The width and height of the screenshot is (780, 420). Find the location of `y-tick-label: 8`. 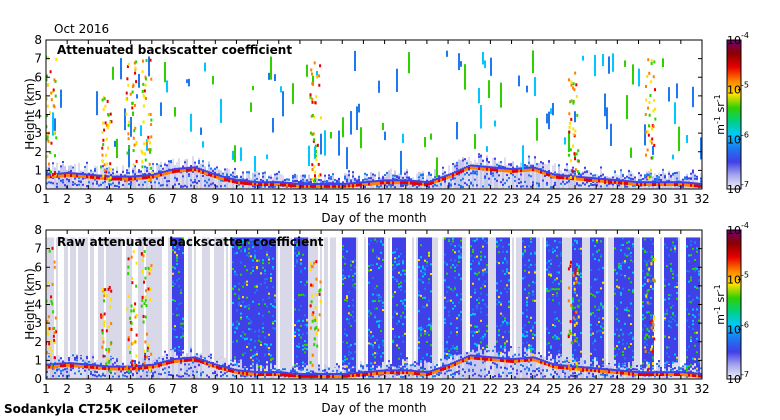

y-tick-label: 8 is located at coordinates (38, 40).